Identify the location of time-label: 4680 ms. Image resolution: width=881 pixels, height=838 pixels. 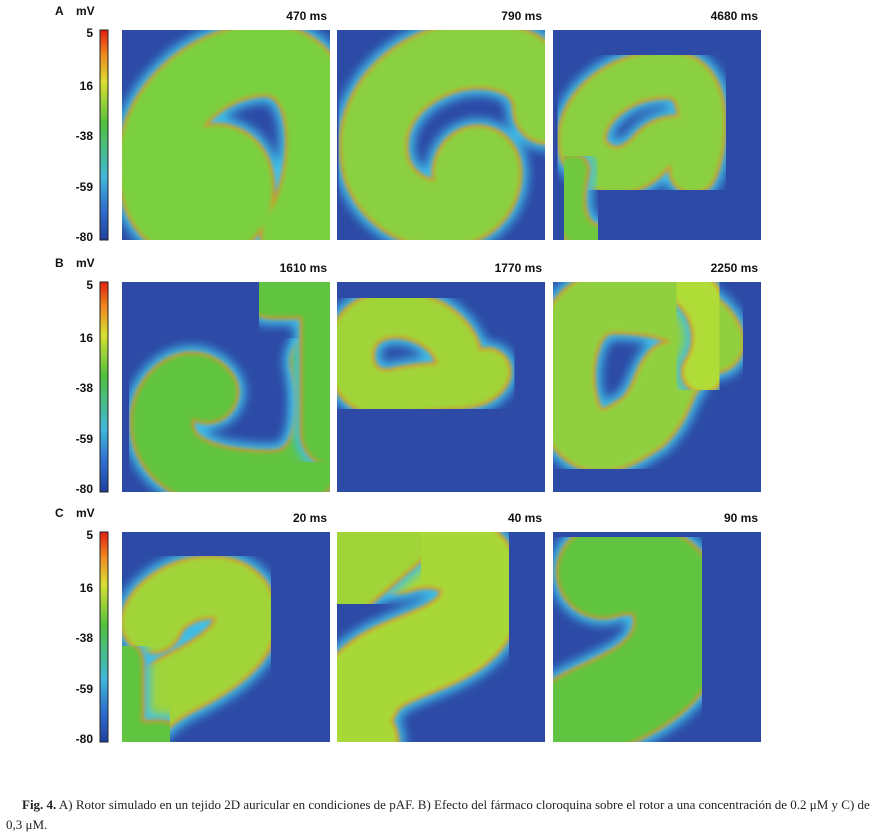
(735, 16).